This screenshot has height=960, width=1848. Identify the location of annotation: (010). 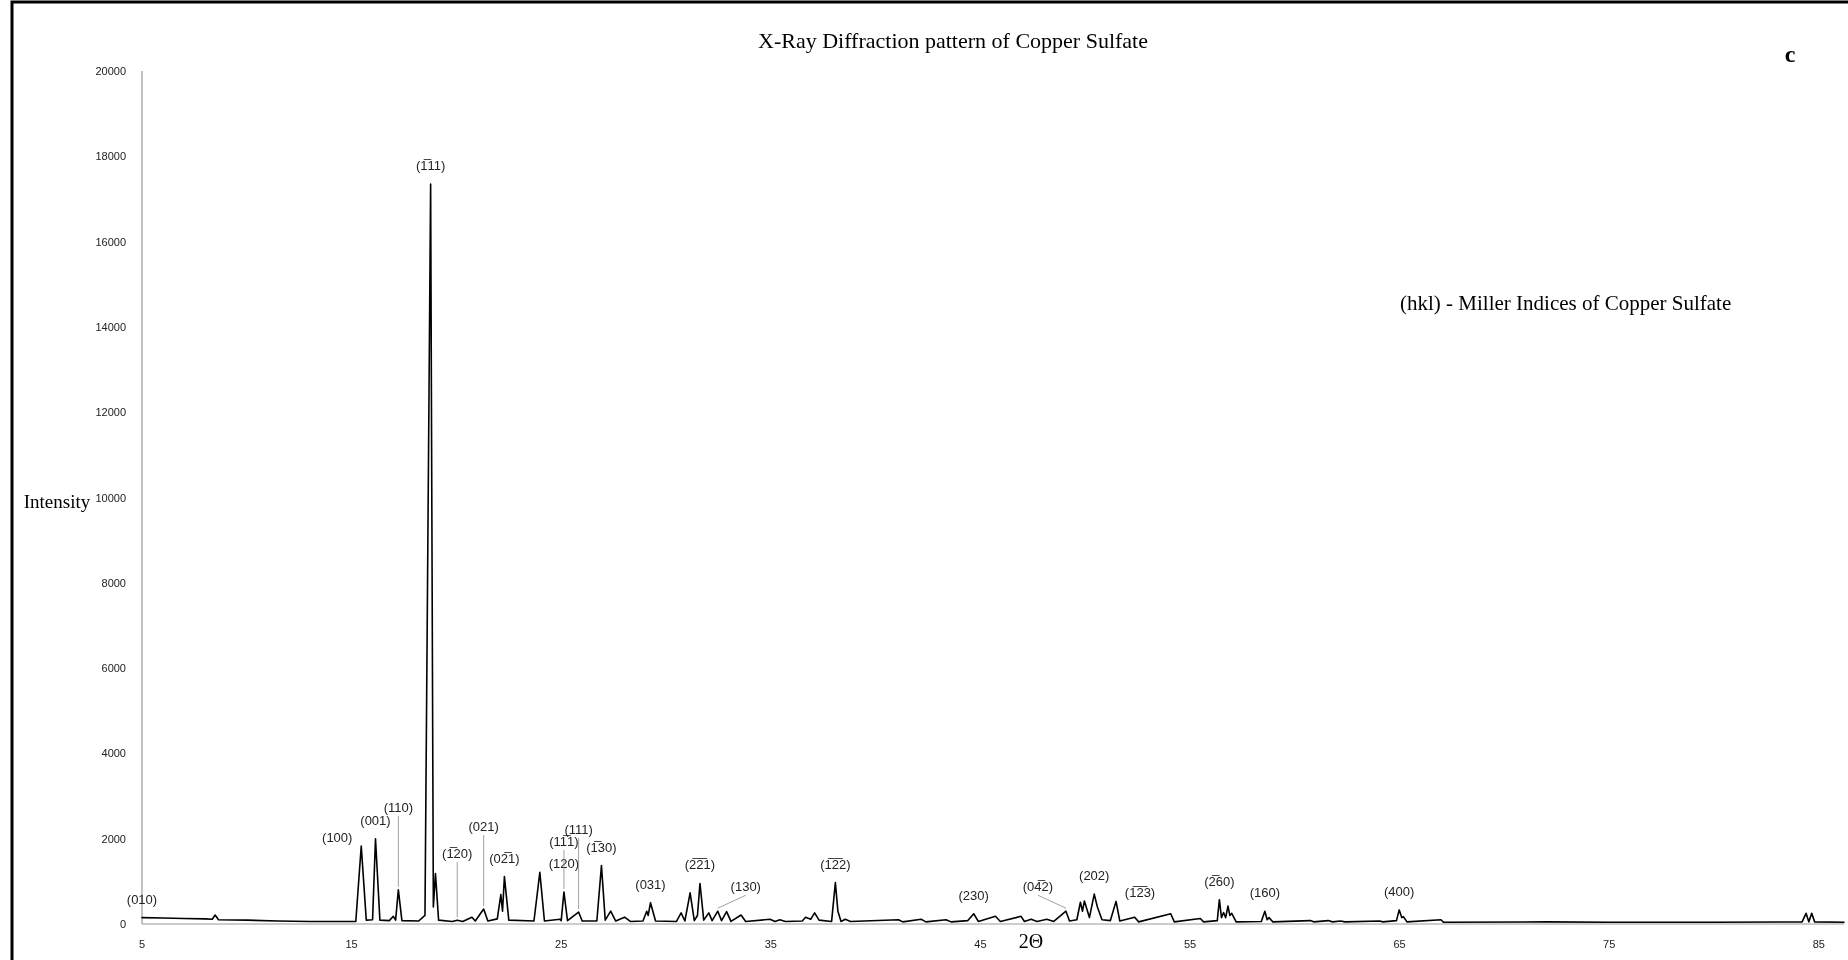
(142, 899).